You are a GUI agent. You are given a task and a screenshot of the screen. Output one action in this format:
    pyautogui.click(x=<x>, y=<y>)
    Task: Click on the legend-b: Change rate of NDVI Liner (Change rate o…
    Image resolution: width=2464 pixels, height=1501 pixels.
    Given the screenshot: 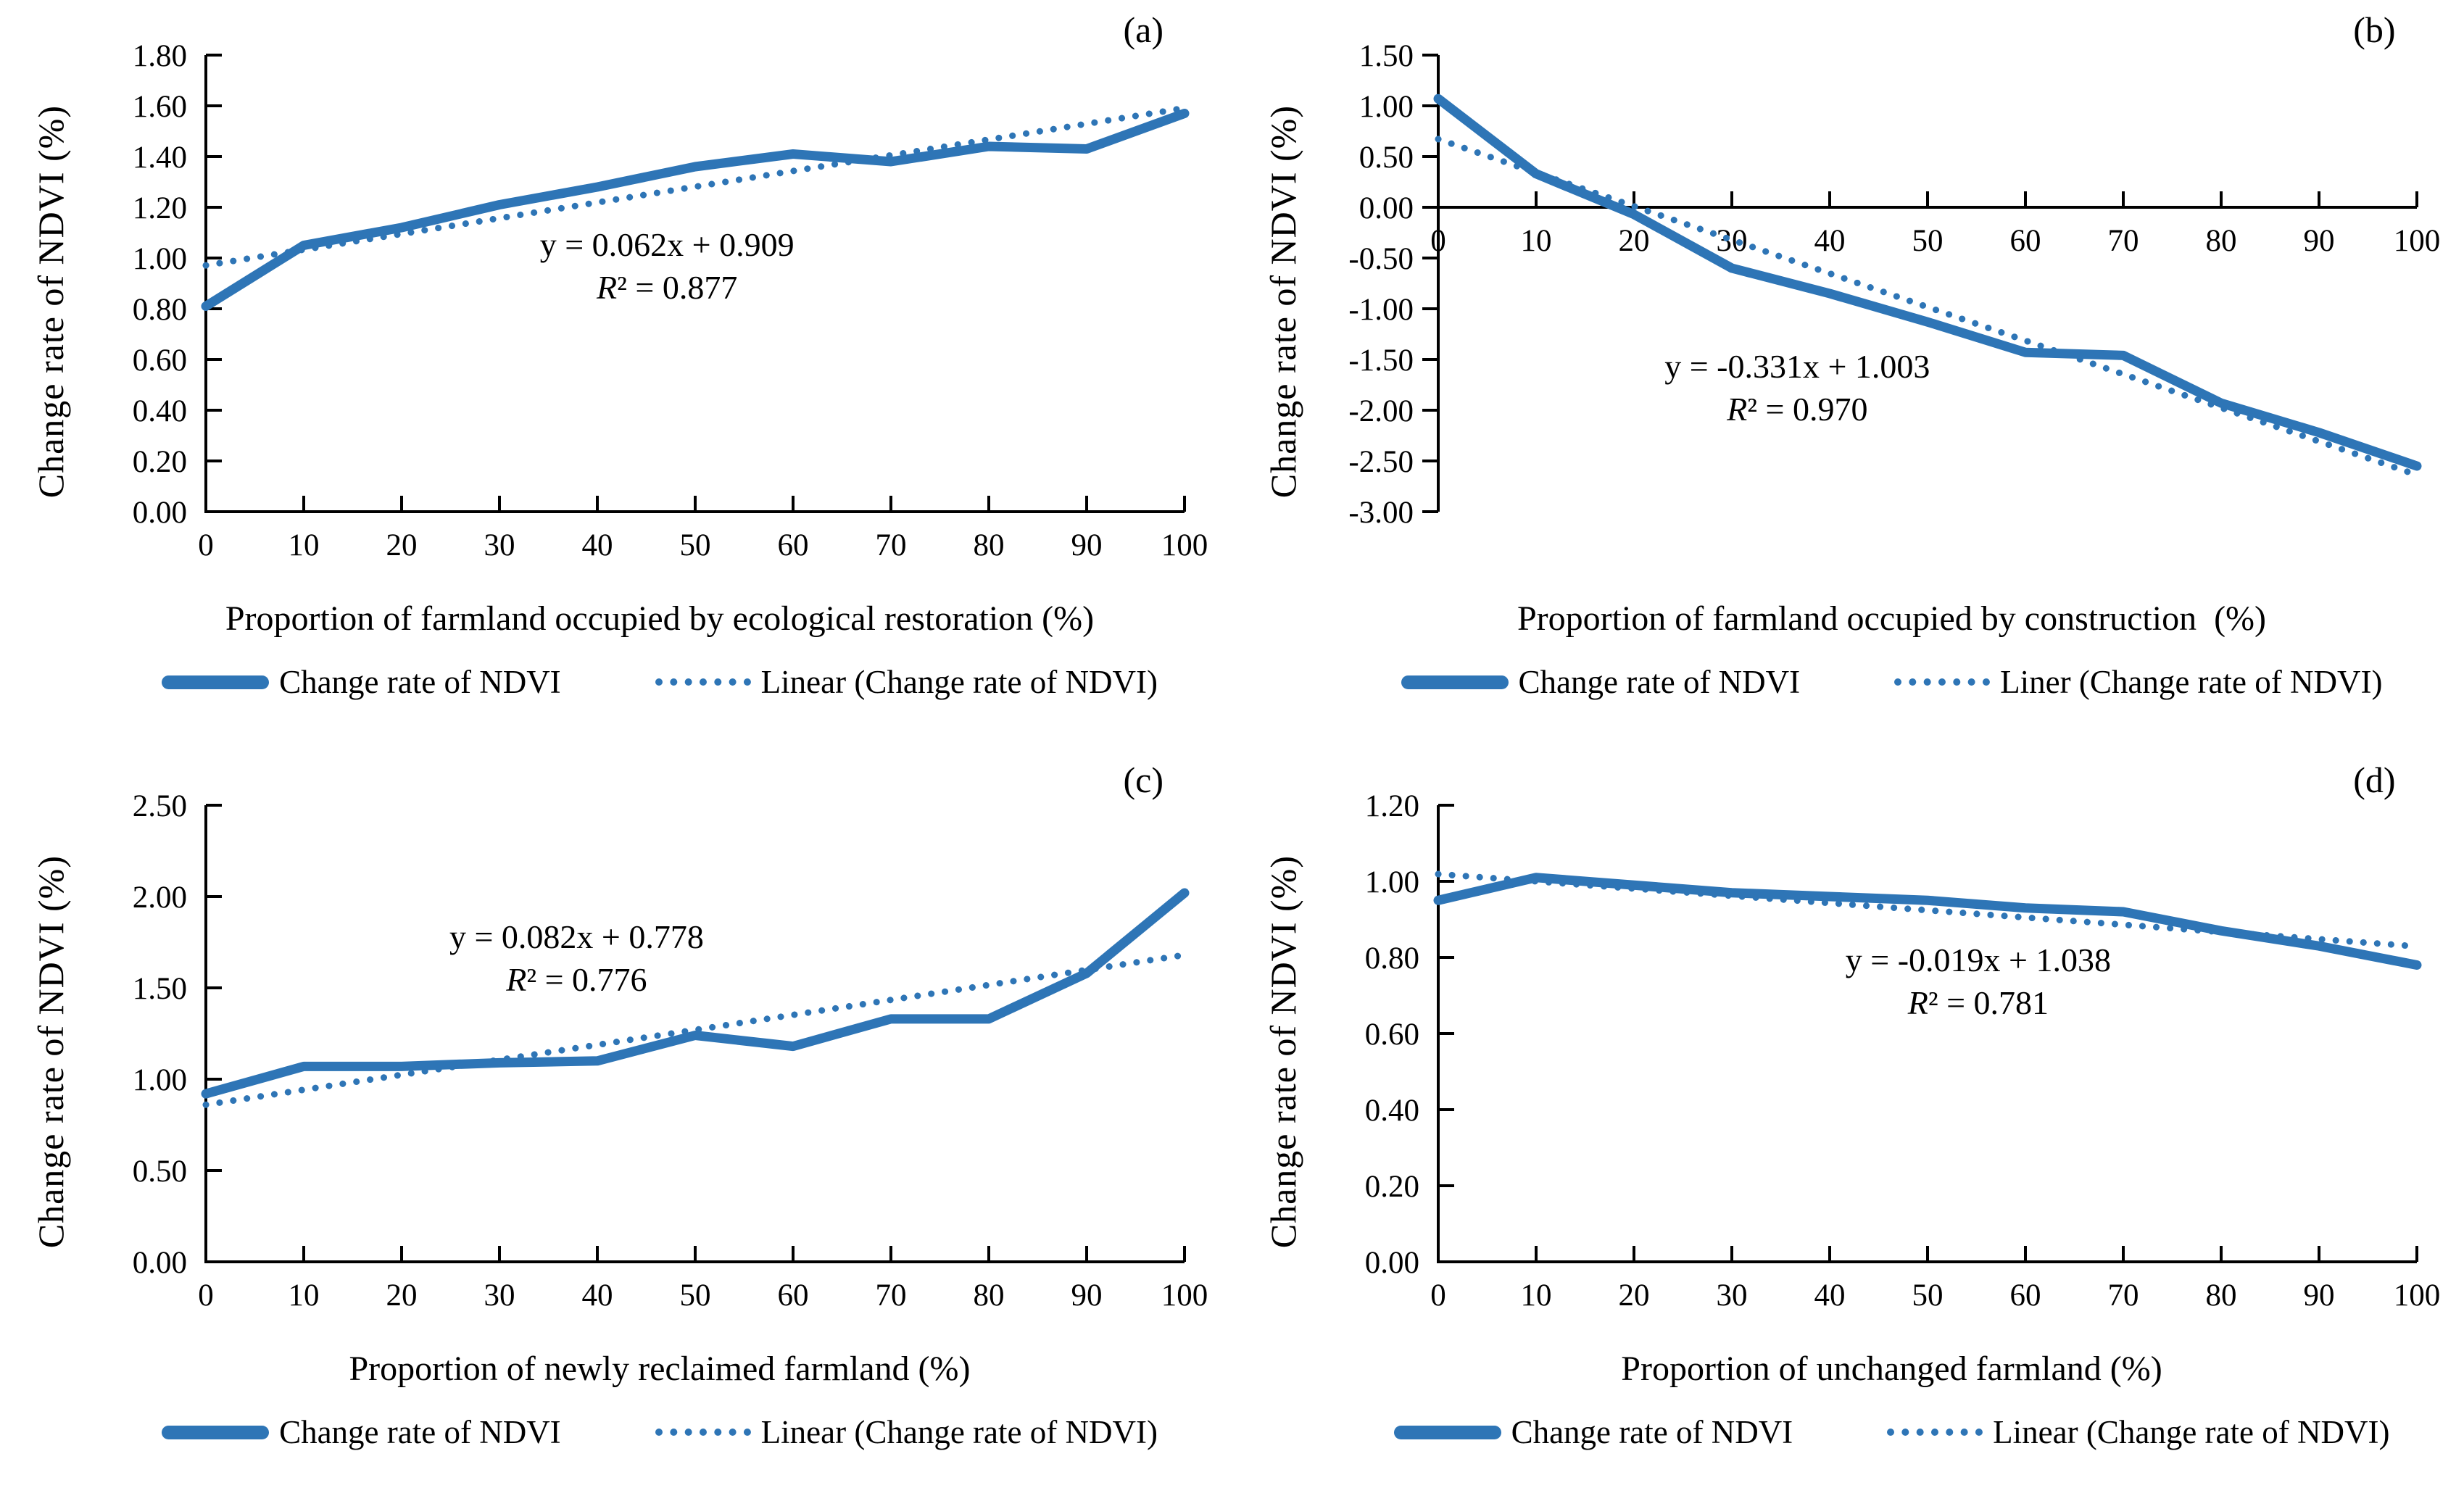 What is the action you would take?
    pyautogui.click(x=1892, y=682)
    